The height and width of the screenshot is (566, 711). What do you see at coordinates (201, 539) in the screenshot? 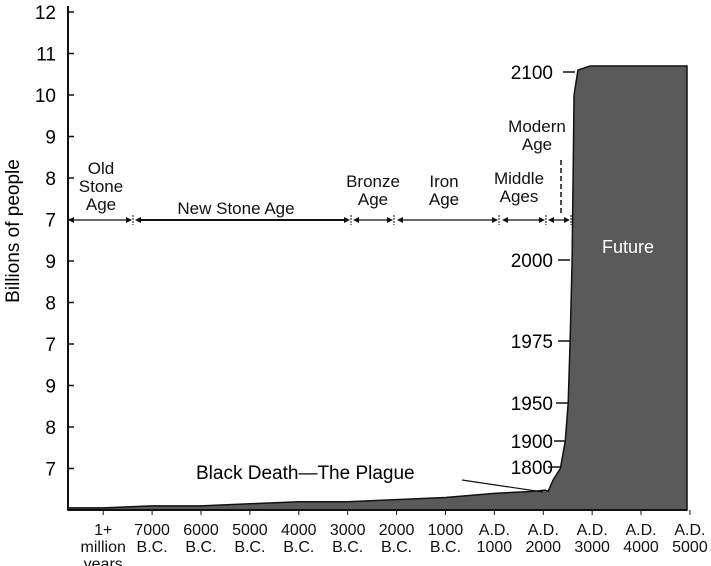
I see `x-tick-label: 6000 B.C.` at bounding box center [201, 539].